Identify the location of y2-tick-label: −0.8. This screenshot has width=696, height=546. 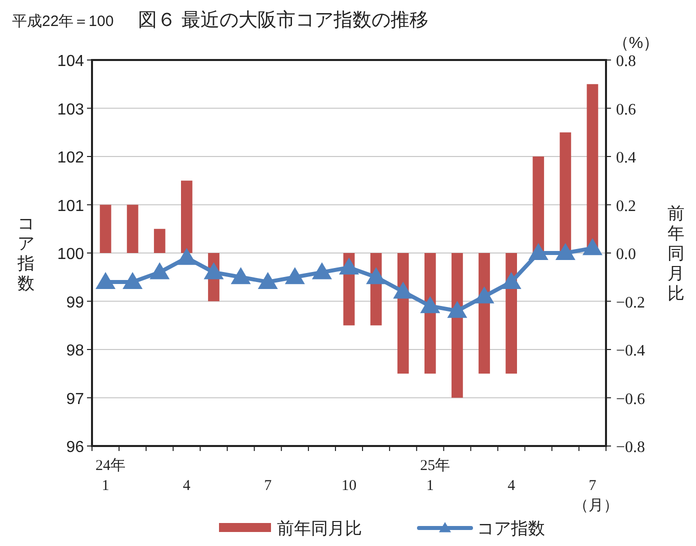
(631, 447).